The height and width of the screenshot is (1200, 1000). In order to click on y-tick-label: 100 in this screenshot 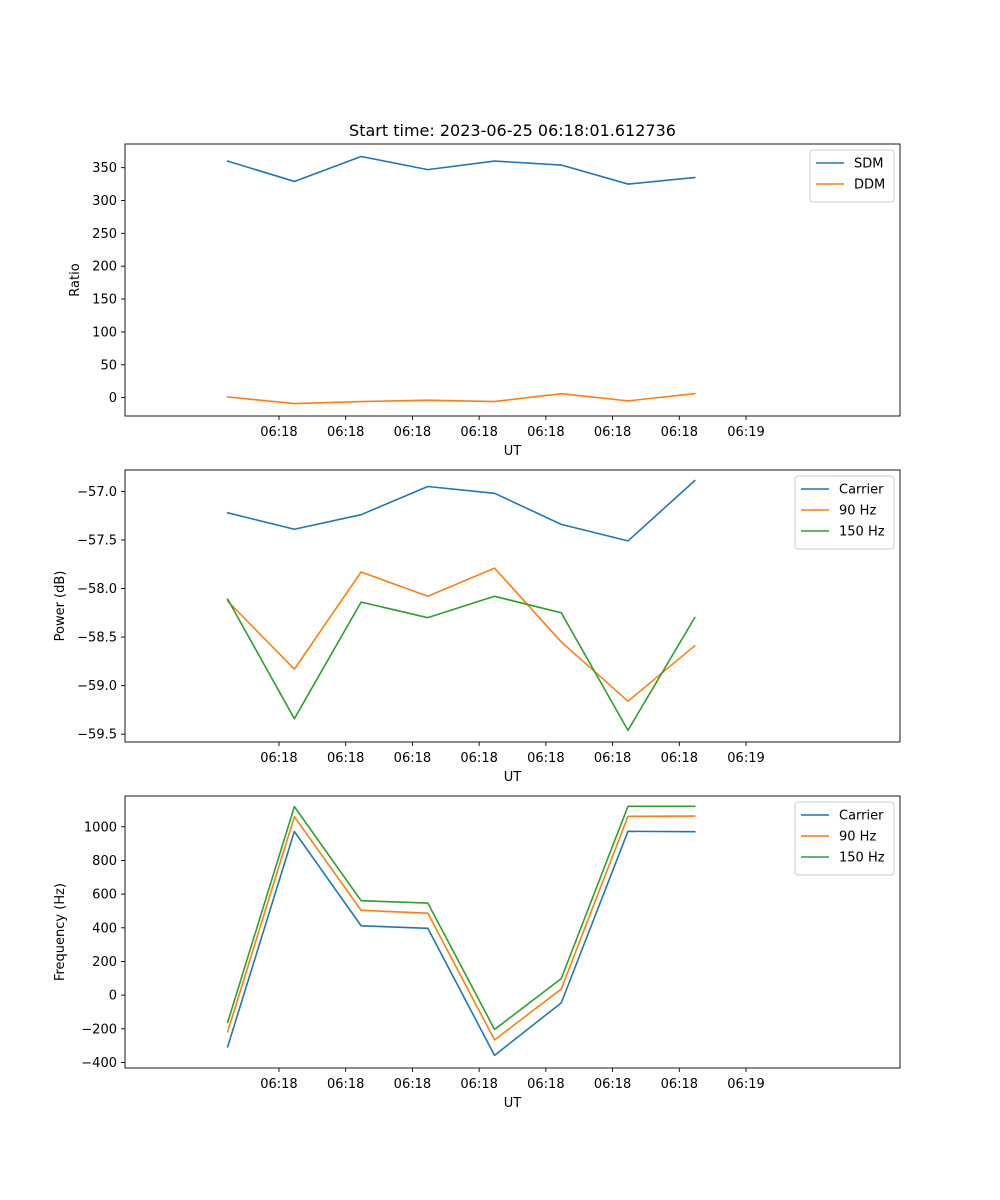, I will do `click(104, 332)`.